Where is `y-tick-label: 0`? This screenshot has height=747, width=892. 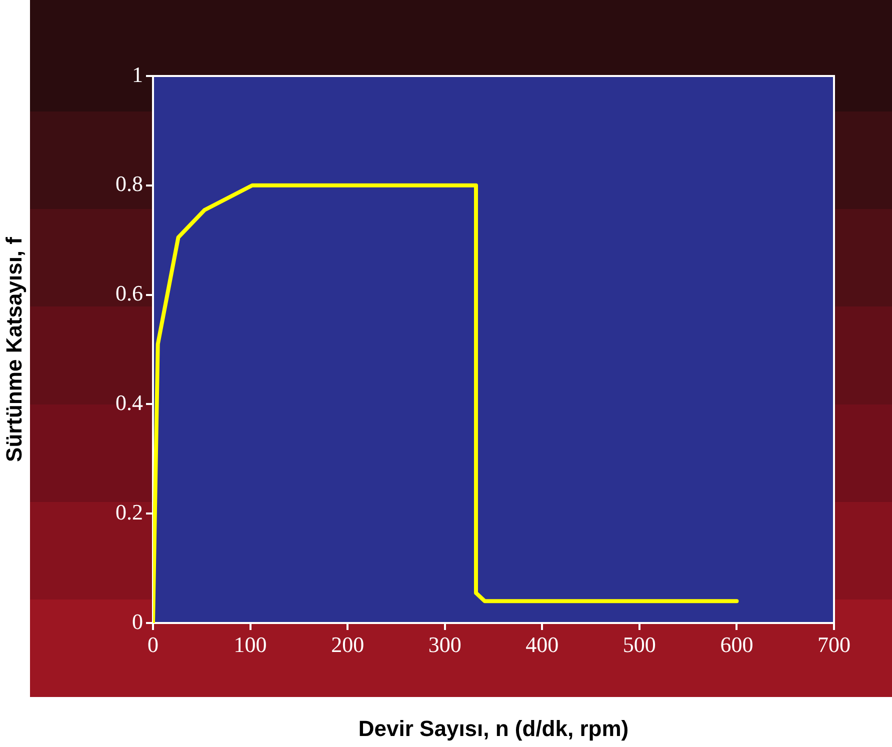
y-tick-label: 0 is located at coordinates (137, 621).